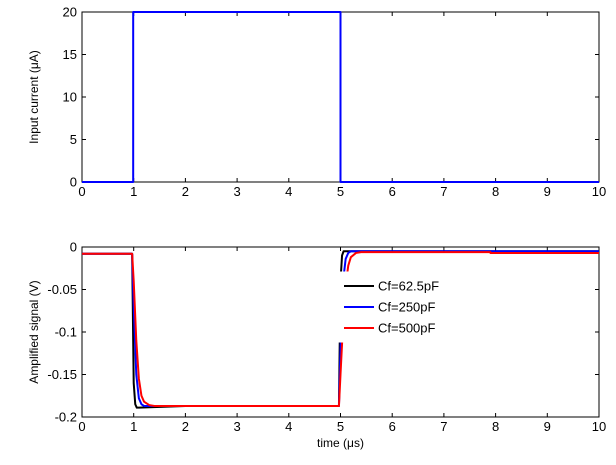 Image resolution: width=616 pixels, height=465 pixels. Describe the element at coordinates (34, 331) in the screenshot. I see `y-axis-label: Amplified signal (V)` at that location.